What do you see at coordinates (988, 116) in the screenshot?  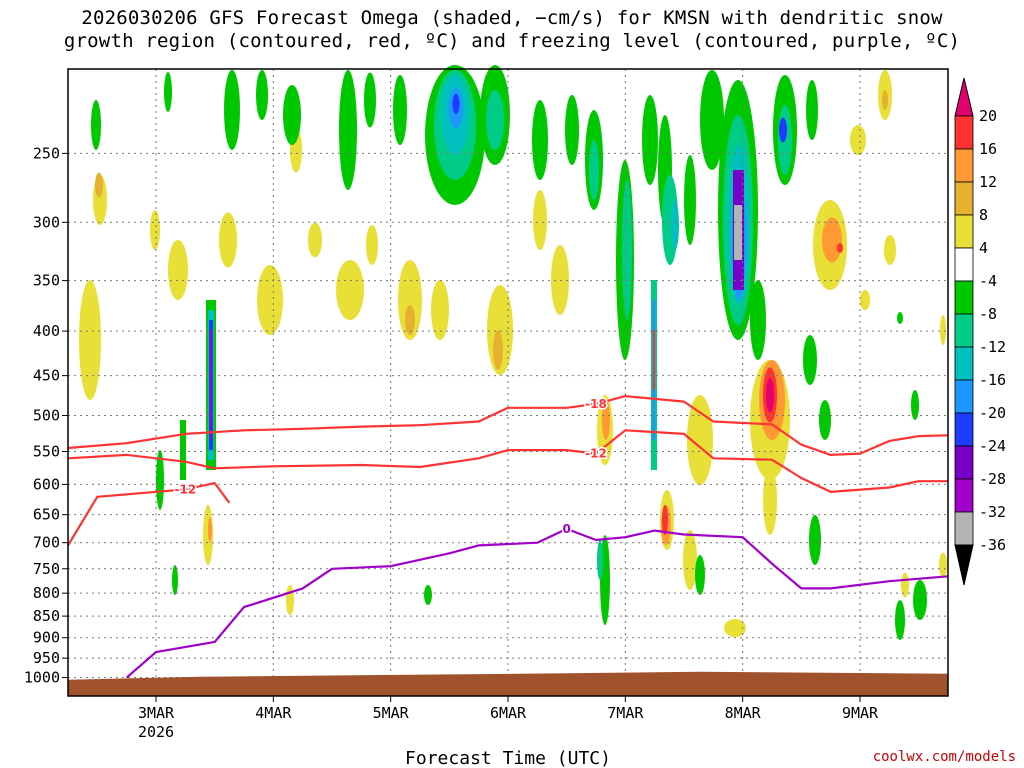 I see `colorbar-label: 20` at bounding box center [988, 116].